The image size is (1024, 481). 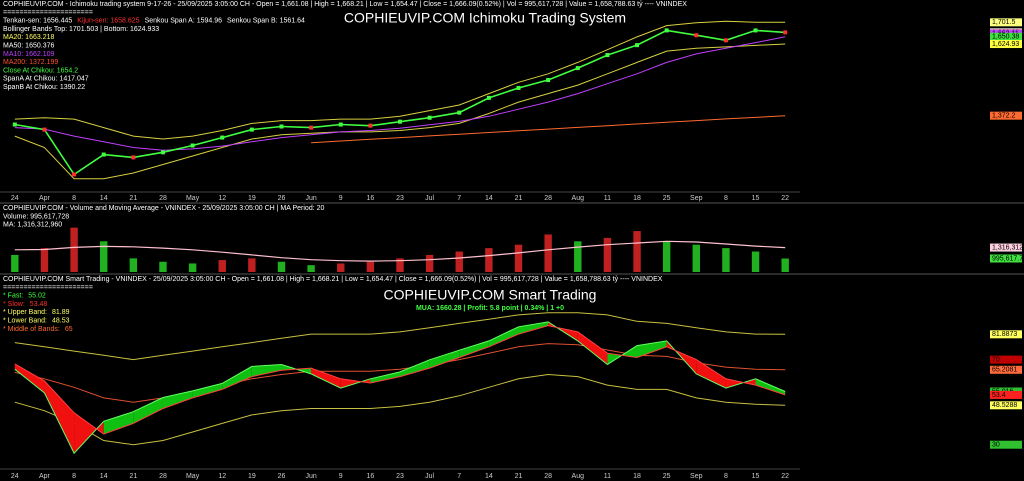 I want to click on header-item: SpanA At Chikou: 1417.047, so click(x=46, y=79).